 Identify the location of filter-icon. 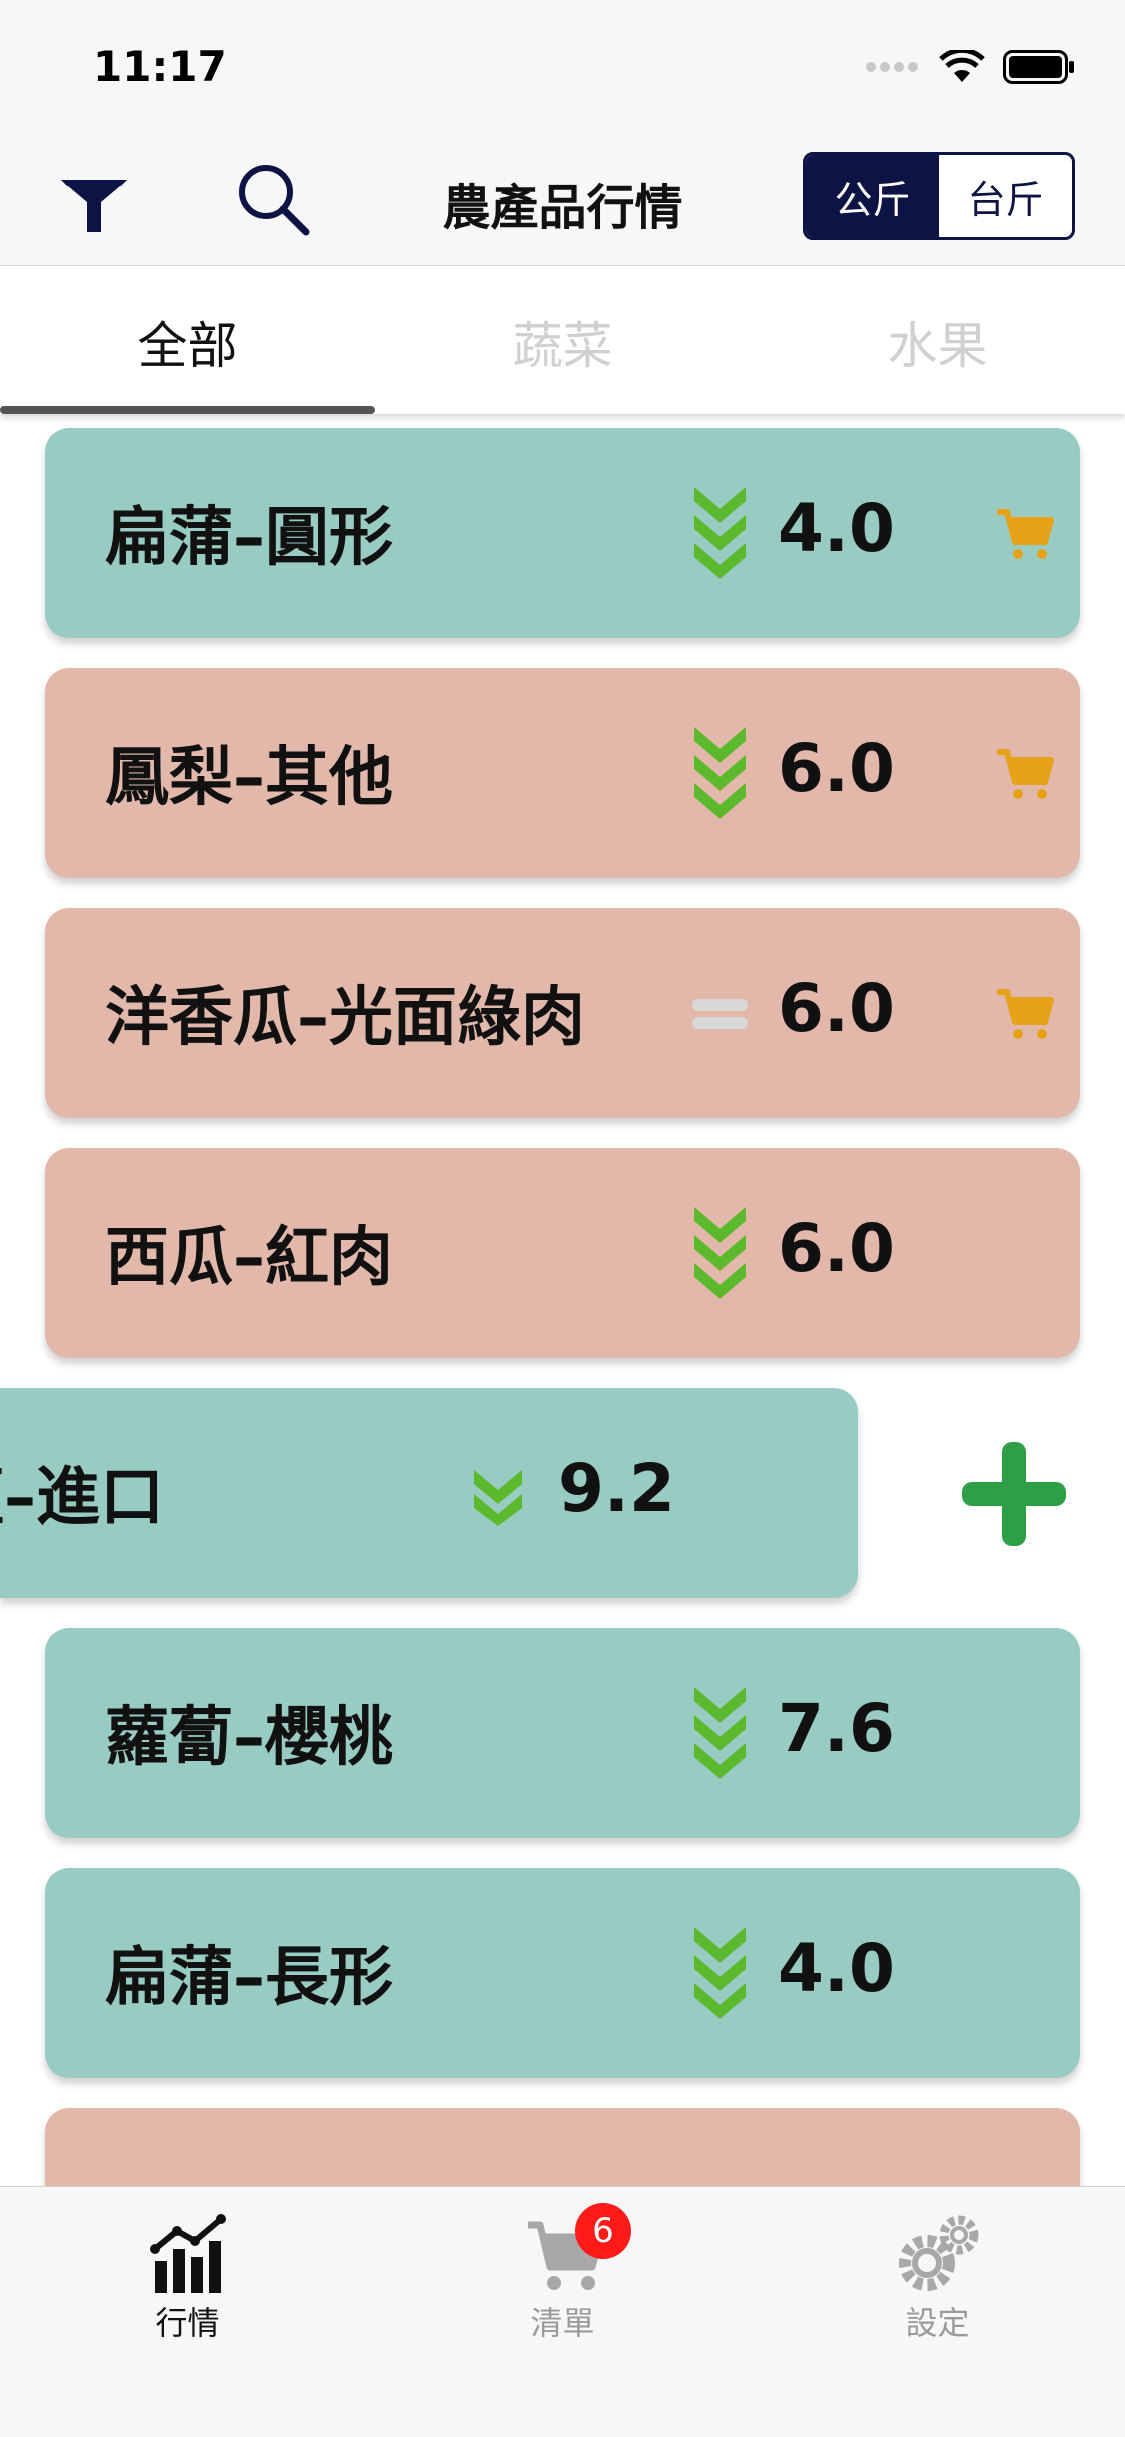
(94, 206).